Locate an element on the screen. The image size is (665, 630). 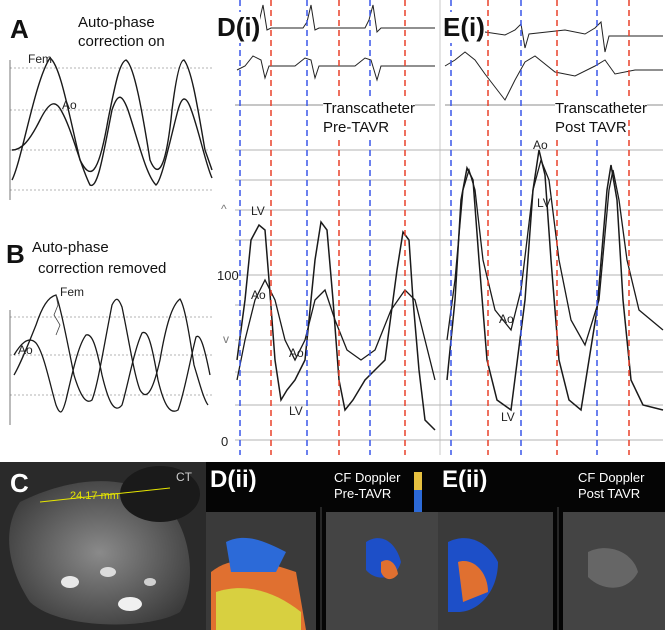
axis-low-marker: v is located at coordinates (226, 339).